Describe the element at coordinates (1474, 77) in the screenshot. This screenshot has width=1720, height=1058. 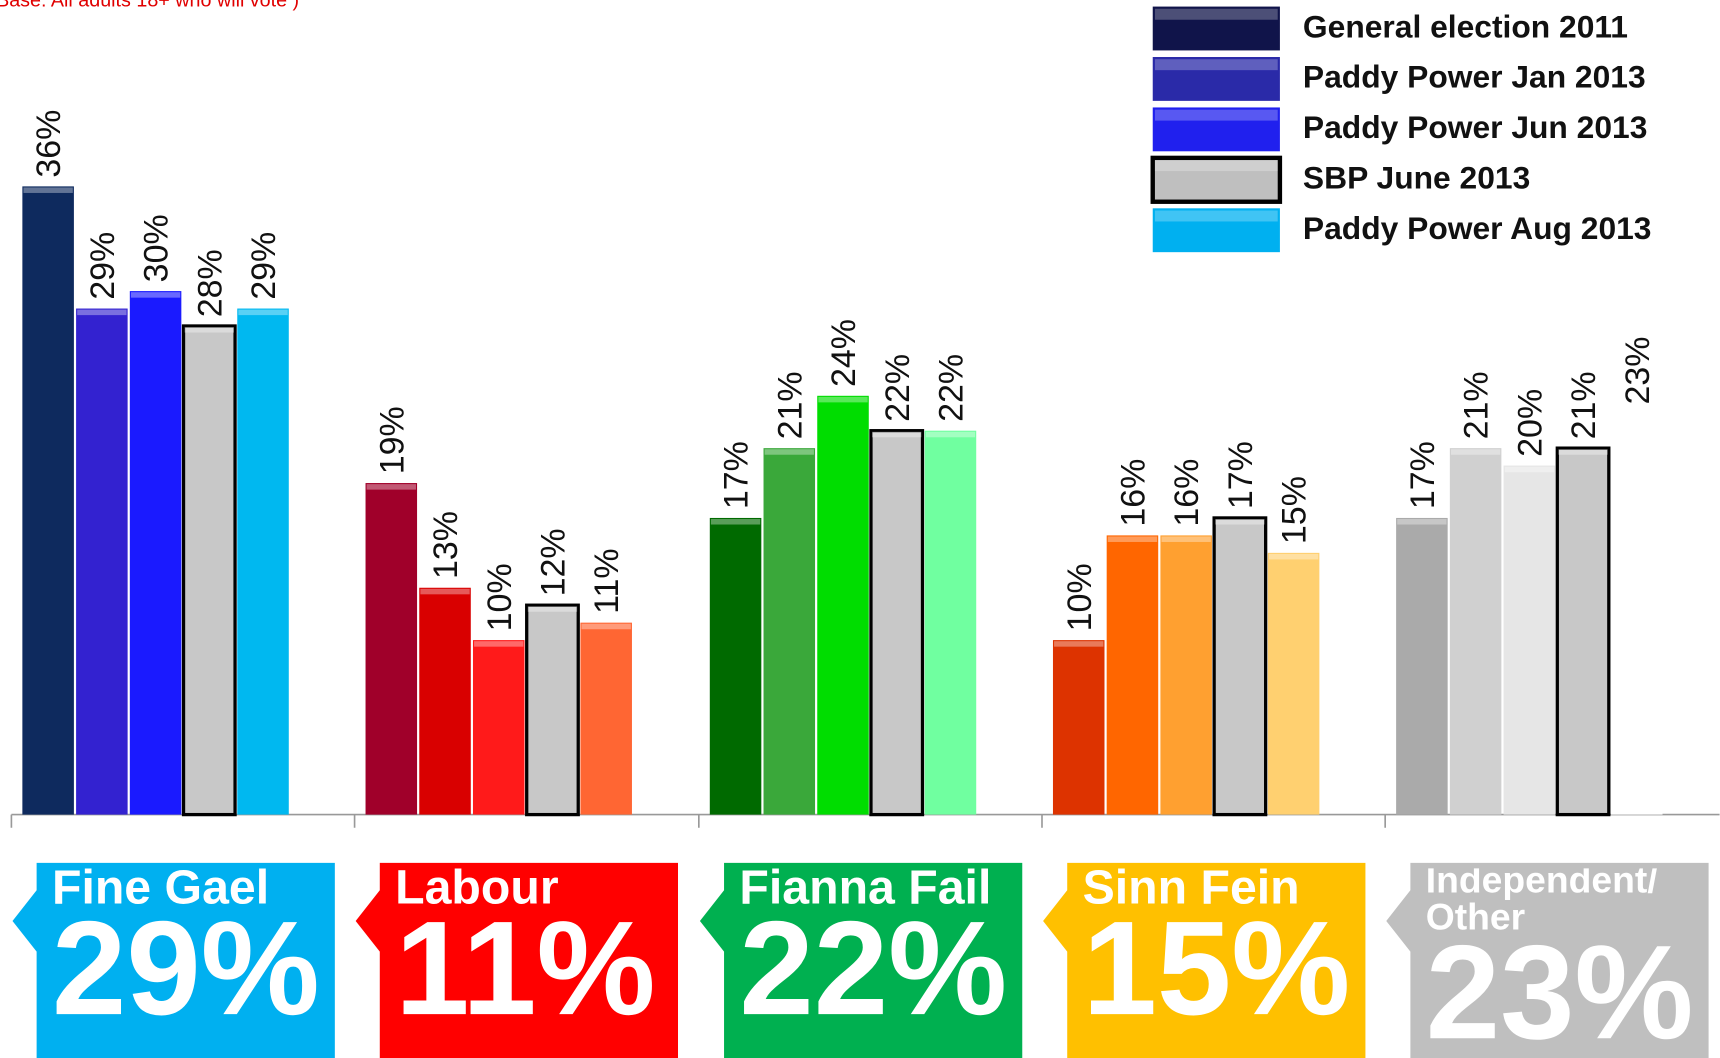
I see `legend-label: Paddy Power Jan 2013` at that location.